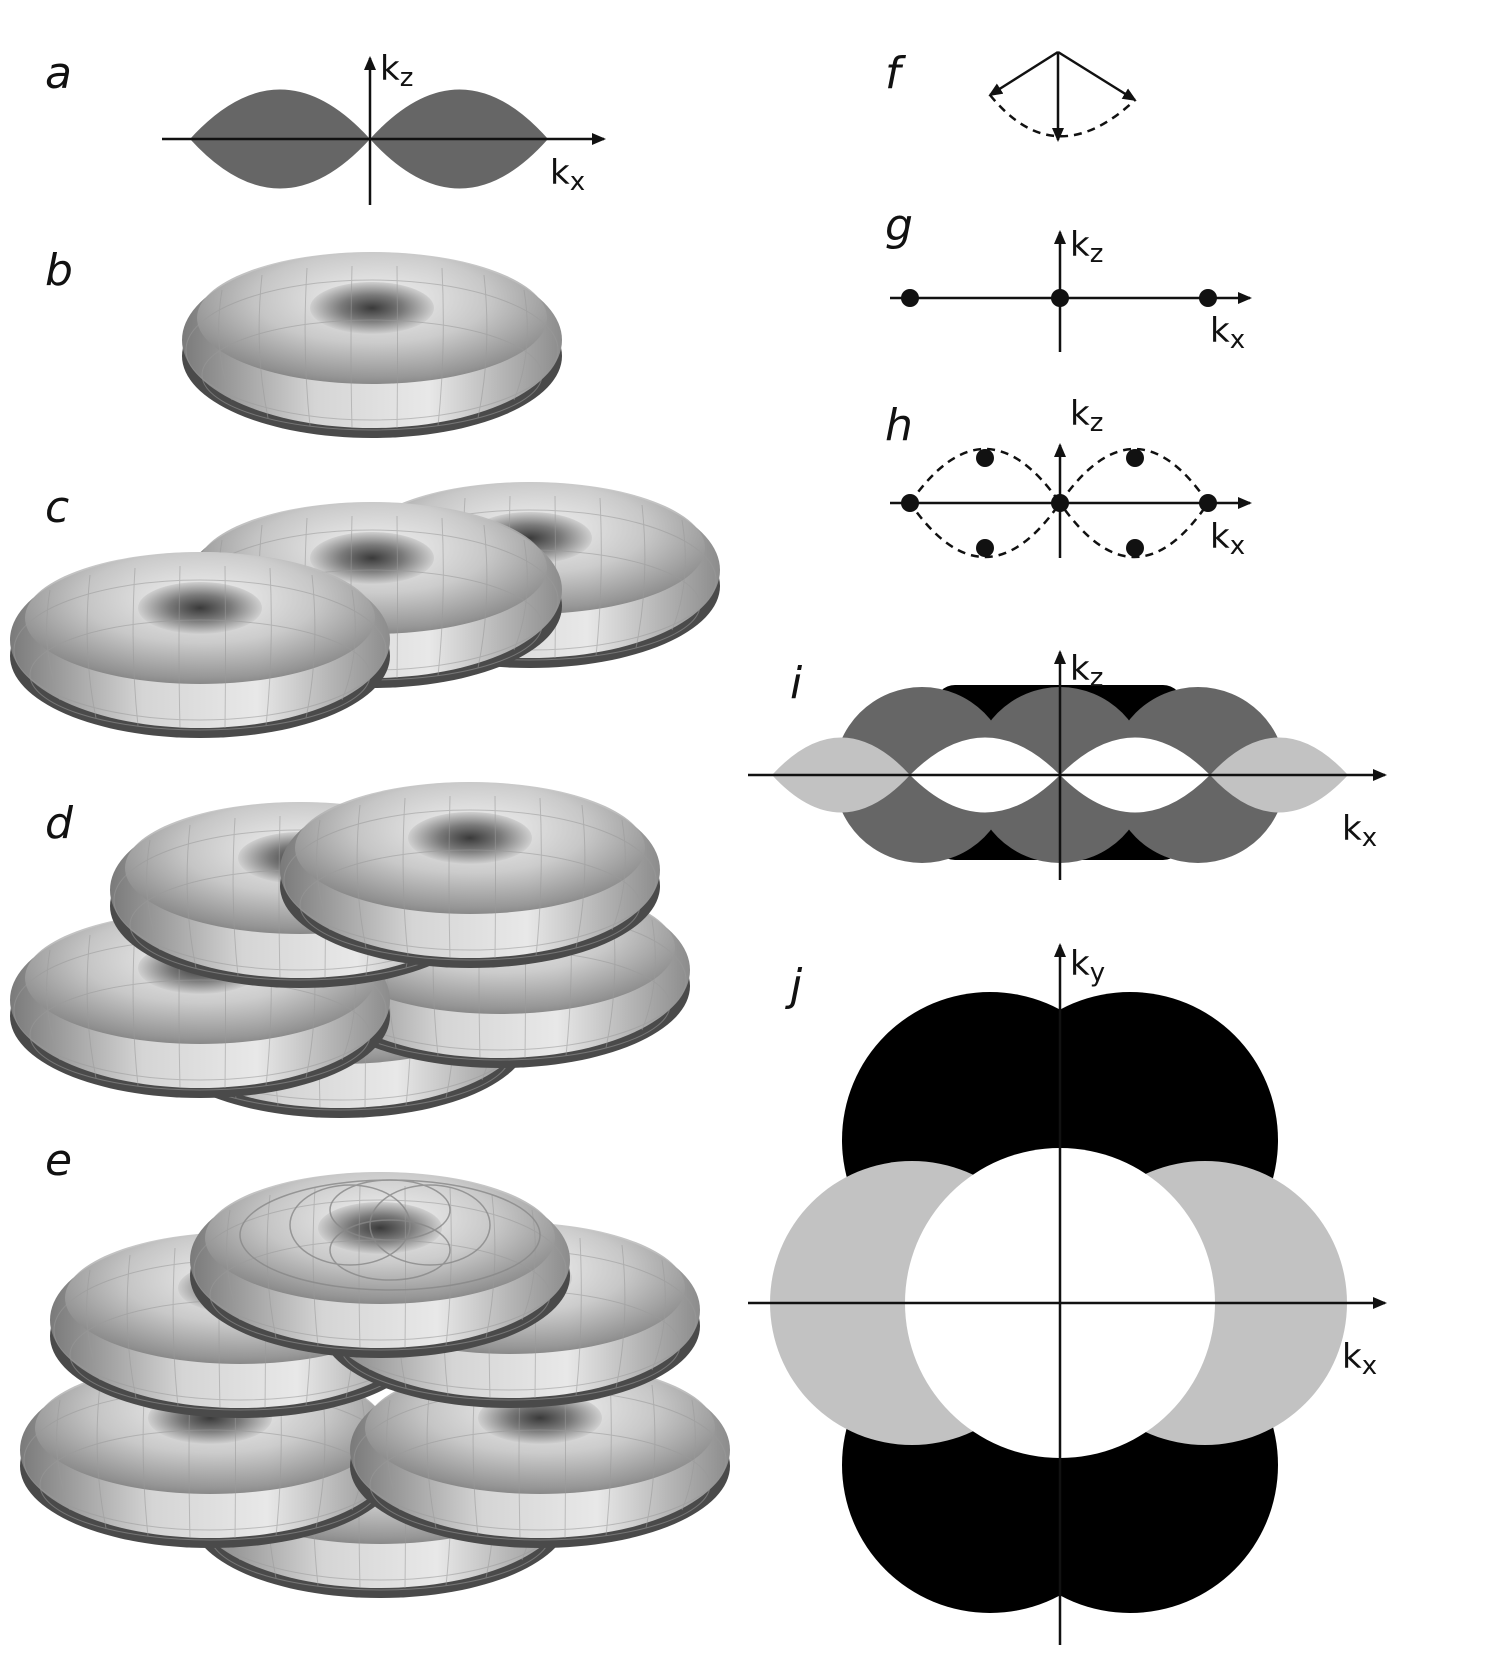  Describe the element at coordinates (375, 1367) in the screenshot. I see `panel-e: e` at that location.